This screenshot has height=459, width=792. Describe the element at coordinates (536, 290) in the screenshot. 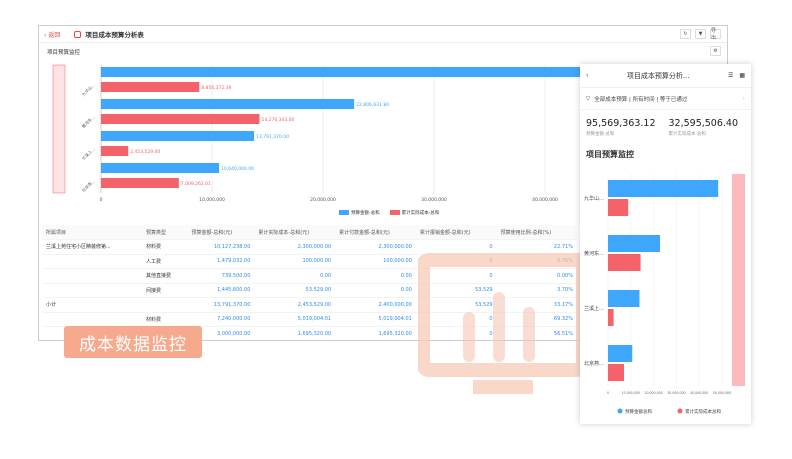

I see `table-cell: 3.70%` at that location.